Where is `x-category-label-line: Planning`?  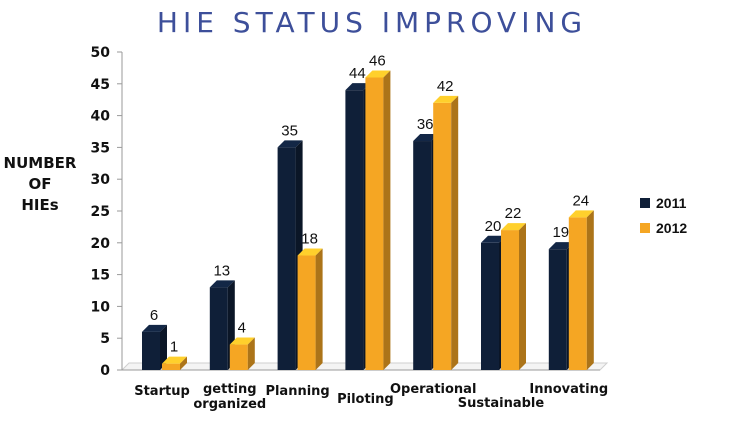
x-category-label-line: Planning is located at coordinates (297, 391).